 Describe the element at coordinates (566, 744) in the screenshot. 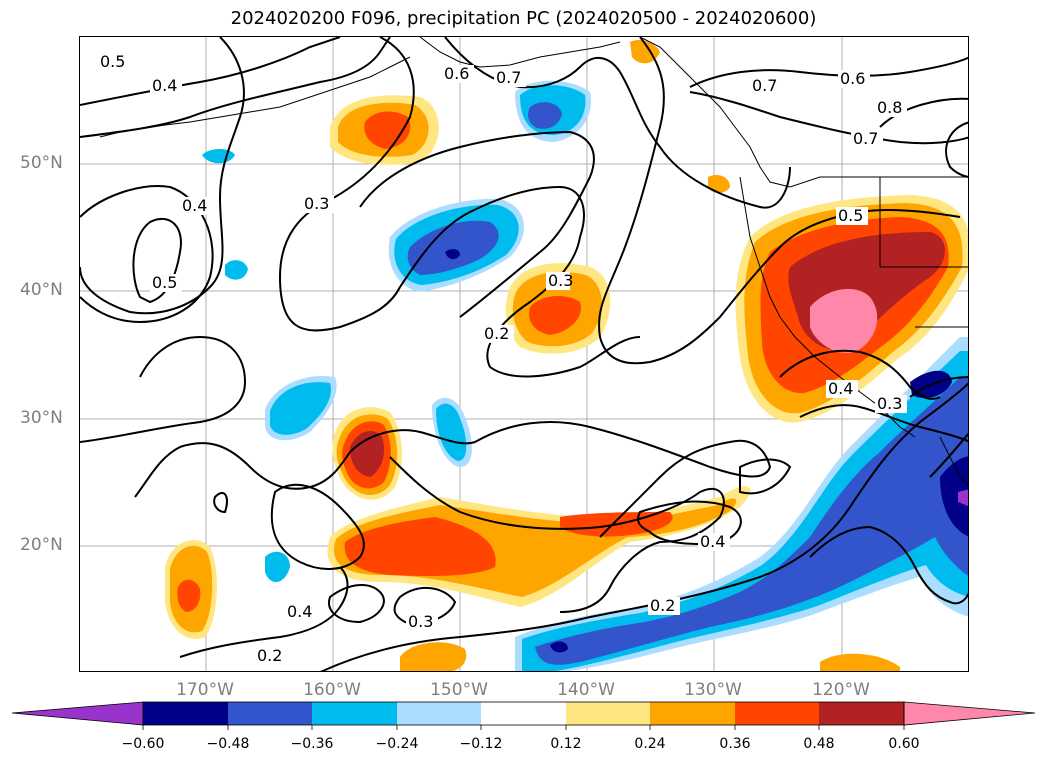

I see `colorbar-tick: 0.12` at that location.